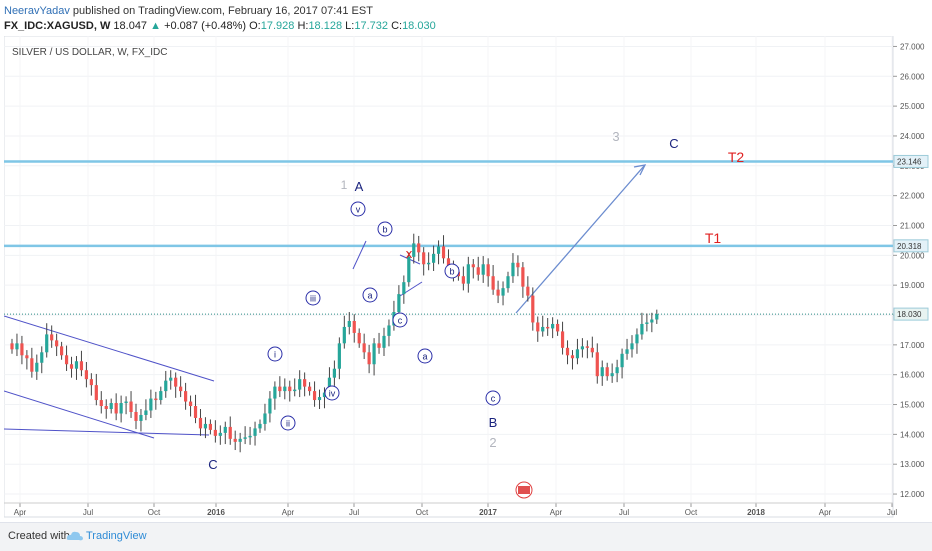 This screenshot has width=932, height=551. I want to click on x-tick-label: Oct, so click(422, 512).